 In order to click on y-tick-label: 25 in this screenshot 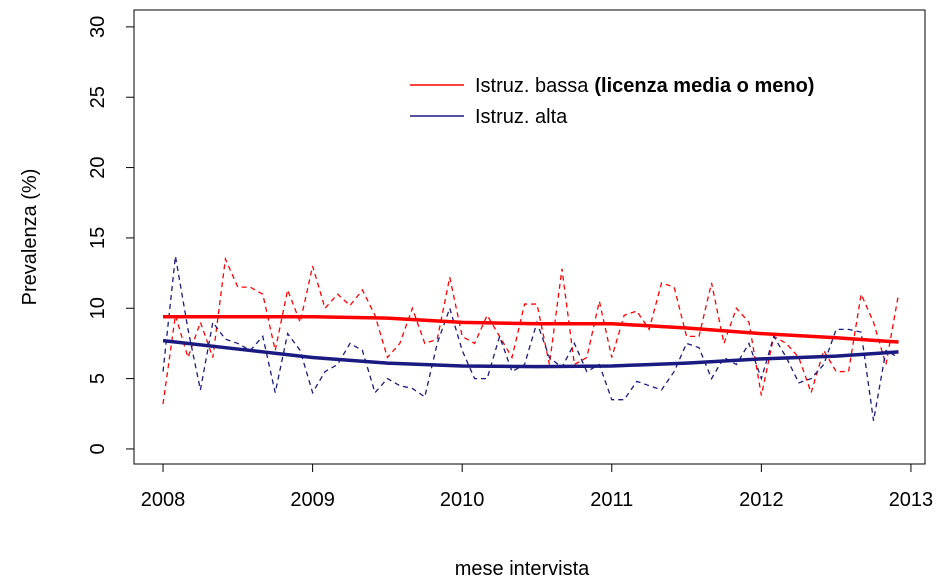, I will do `click(98, 97)`.